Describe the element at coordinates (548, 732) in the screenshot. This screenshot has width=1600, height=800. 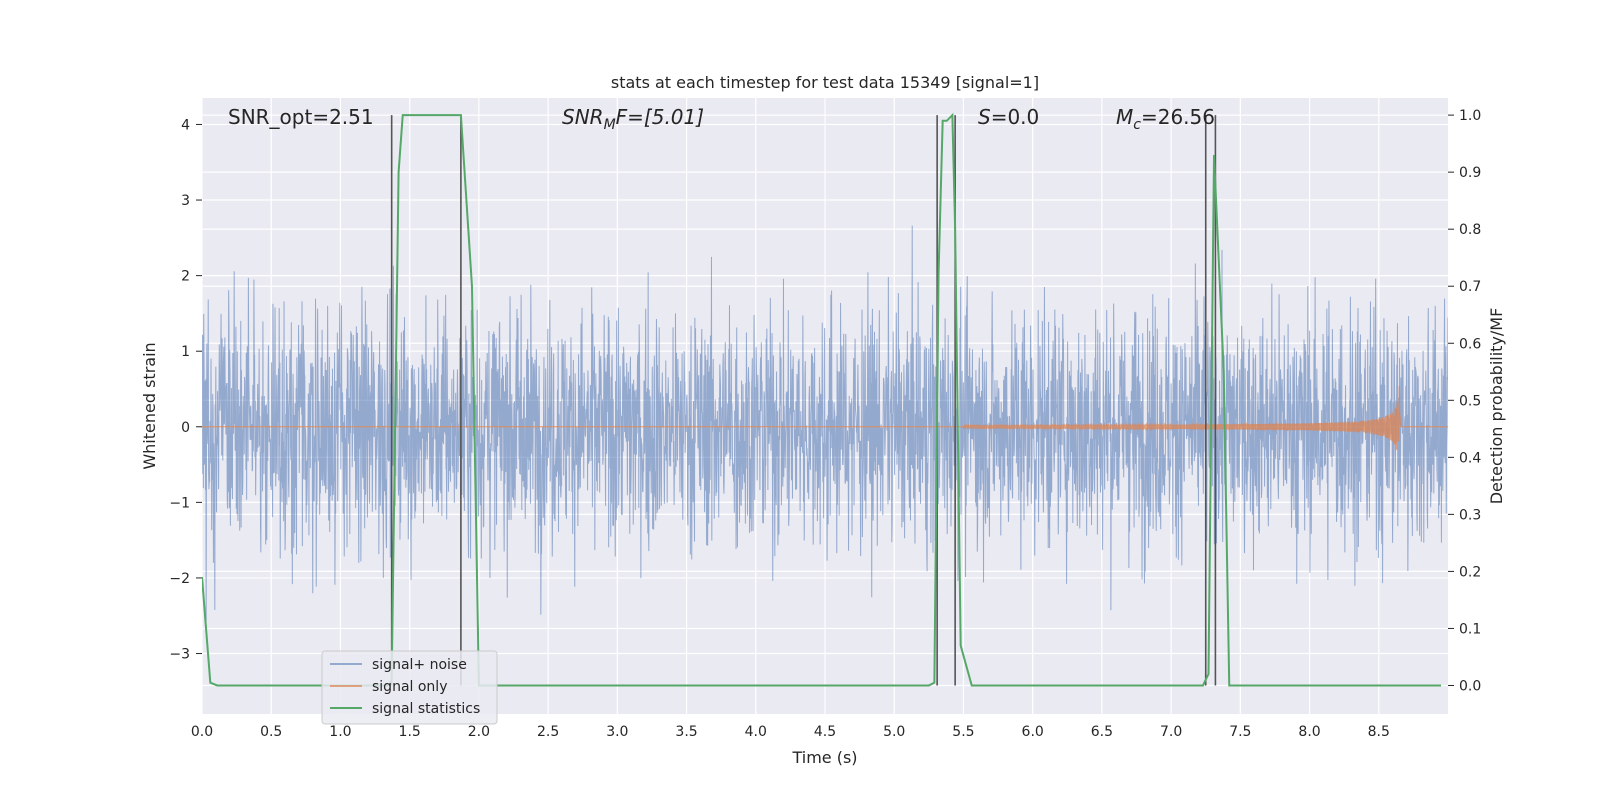
I see `x-tick-label: 2.5` at that location.